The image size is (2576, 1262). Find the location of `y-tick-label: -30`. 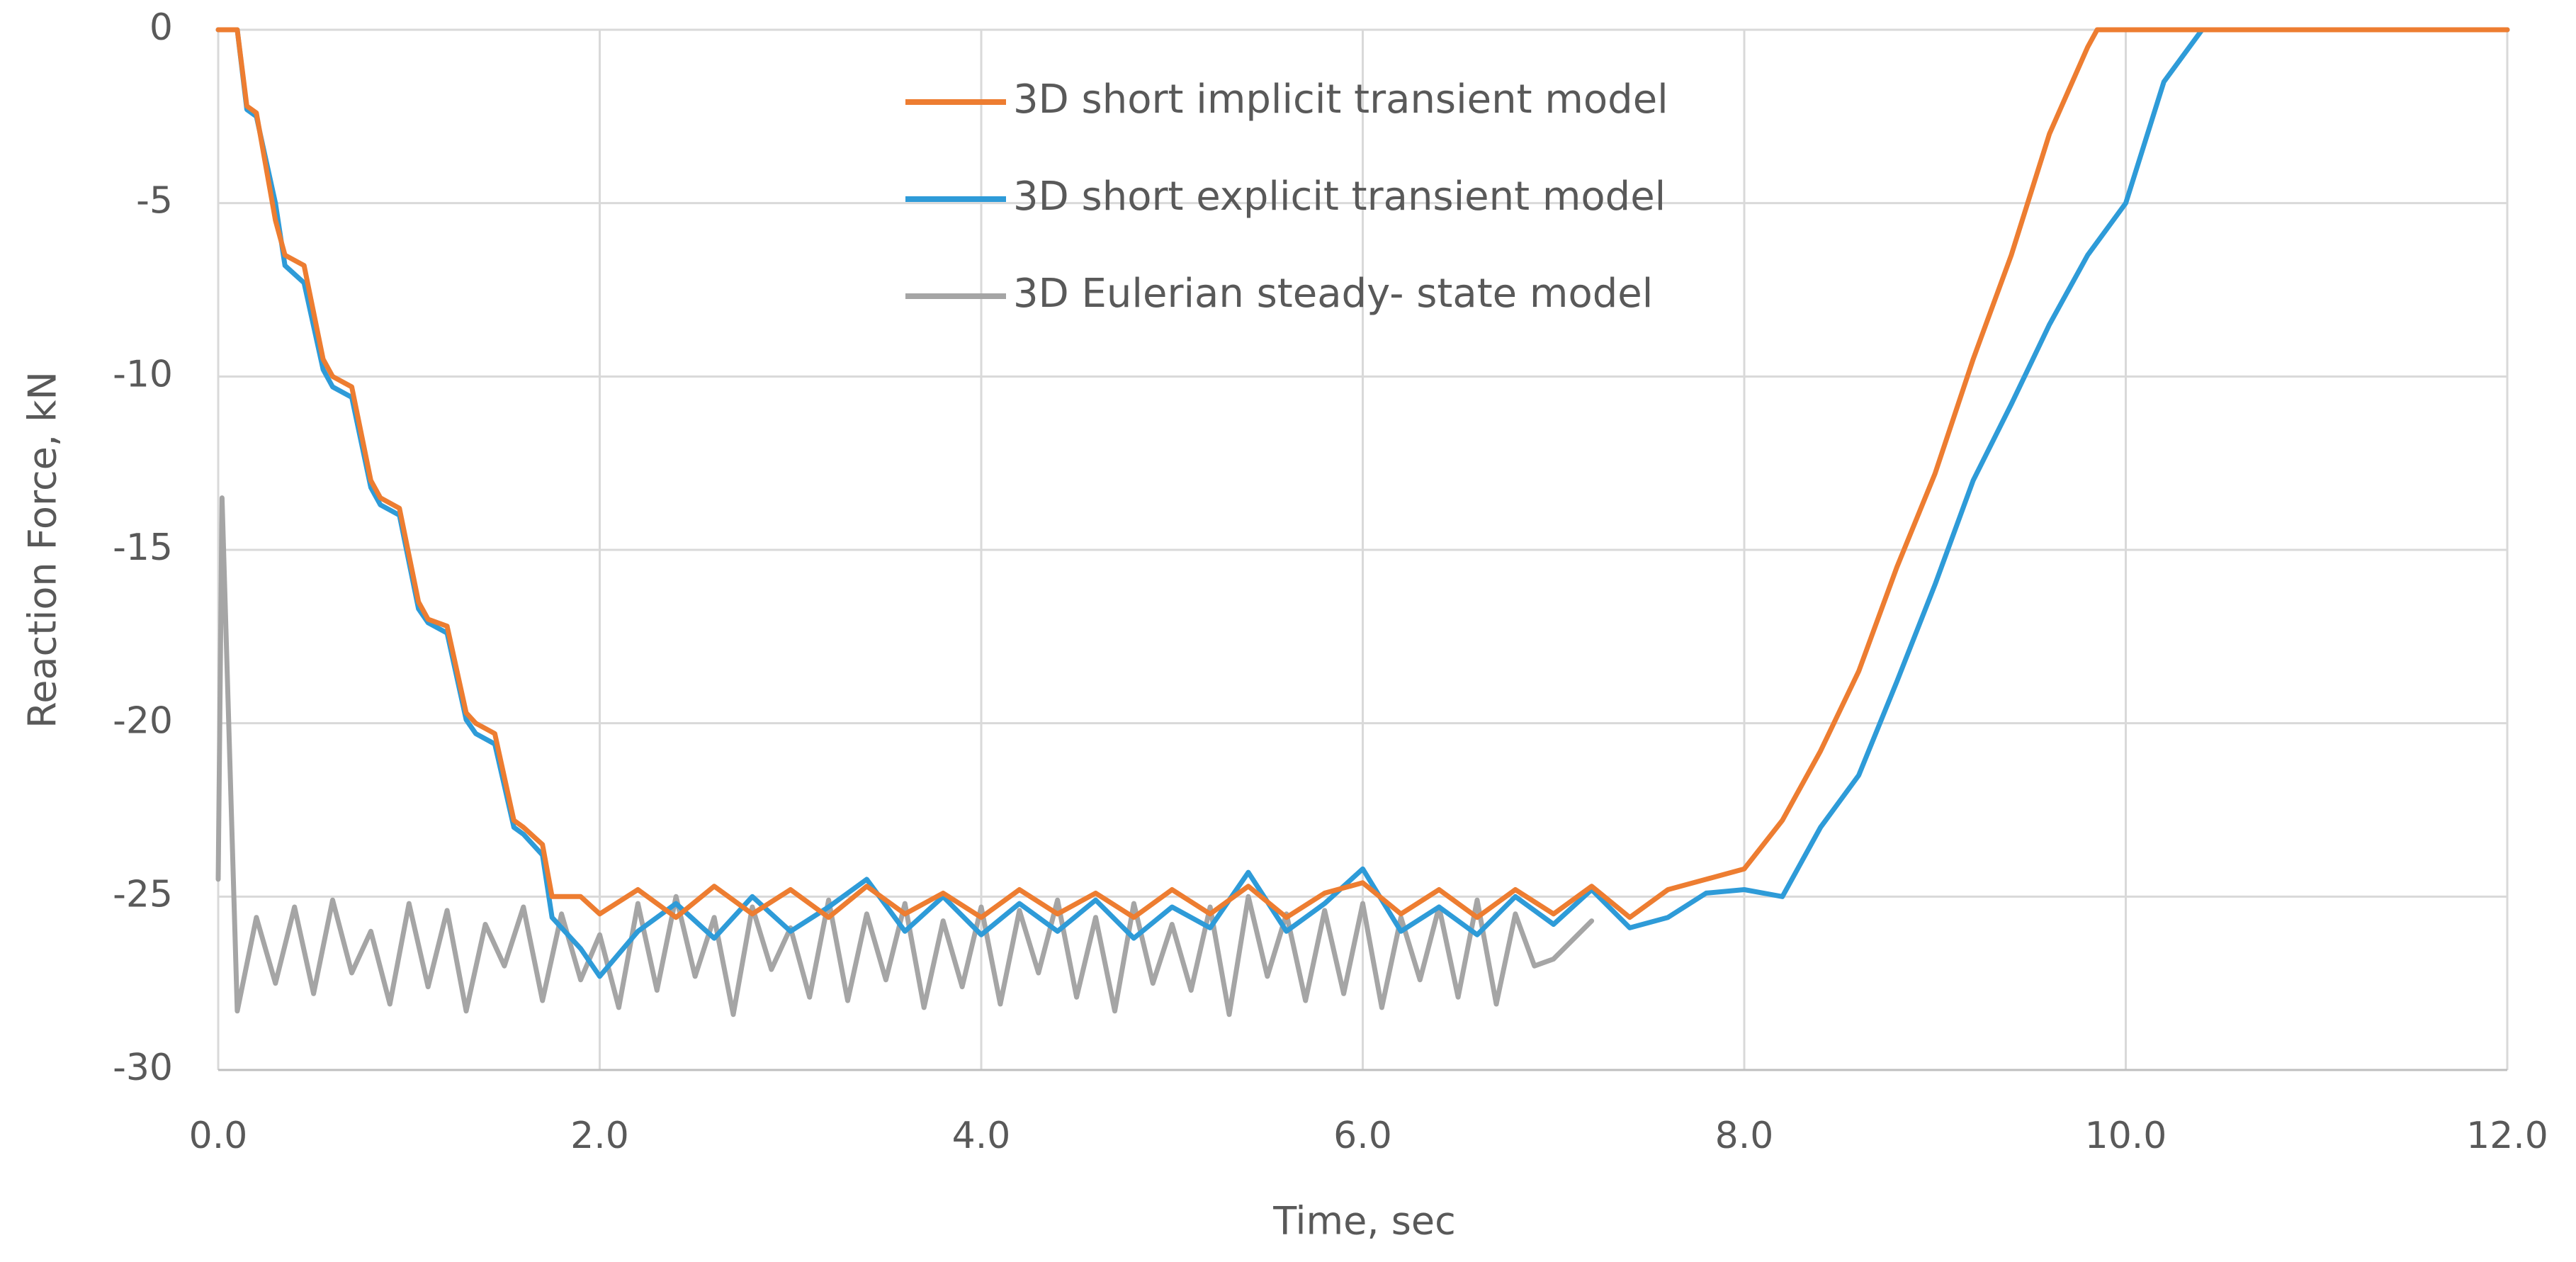

y-tick-label: -30 is located at coordinates (143, 1068).